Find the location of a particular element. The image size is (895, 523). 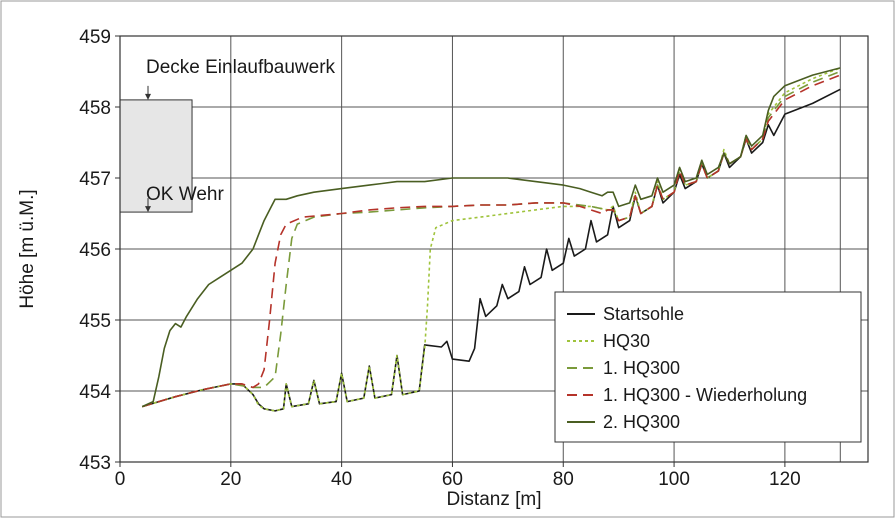

y-tick-label: 457 is located at coordinates (95, 179).